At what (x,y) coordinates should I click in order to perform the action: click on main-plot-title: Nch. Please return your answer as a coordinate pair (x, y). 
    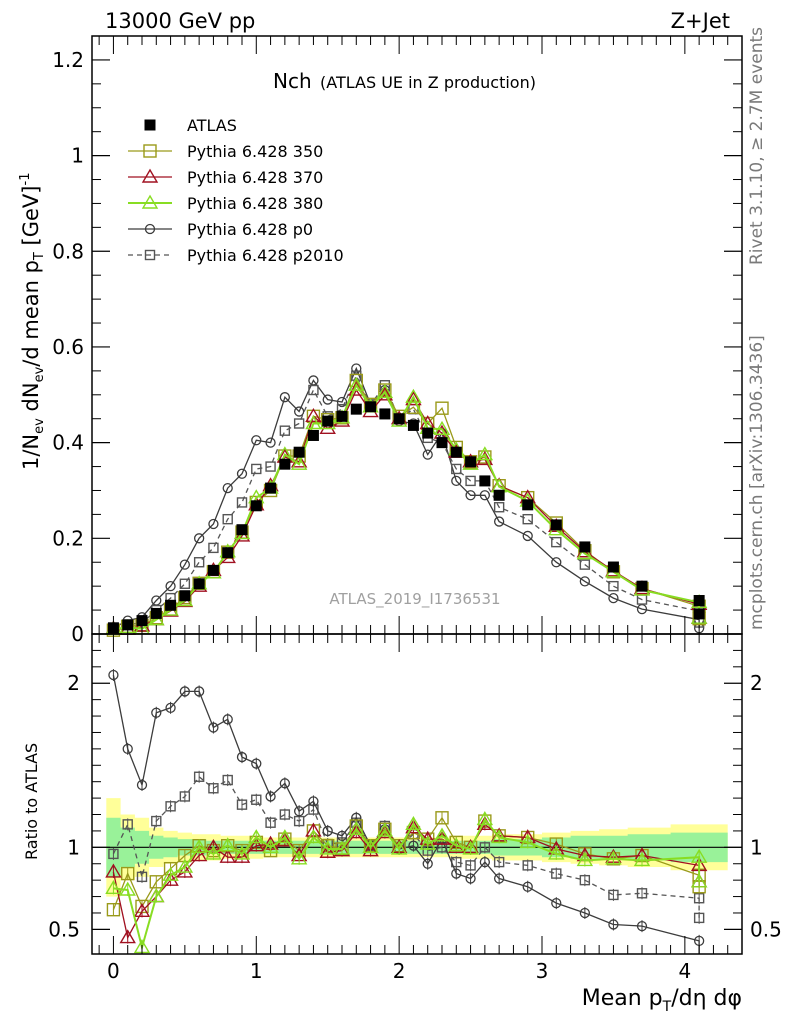
    Looking at the image, I should click on (292, 81).